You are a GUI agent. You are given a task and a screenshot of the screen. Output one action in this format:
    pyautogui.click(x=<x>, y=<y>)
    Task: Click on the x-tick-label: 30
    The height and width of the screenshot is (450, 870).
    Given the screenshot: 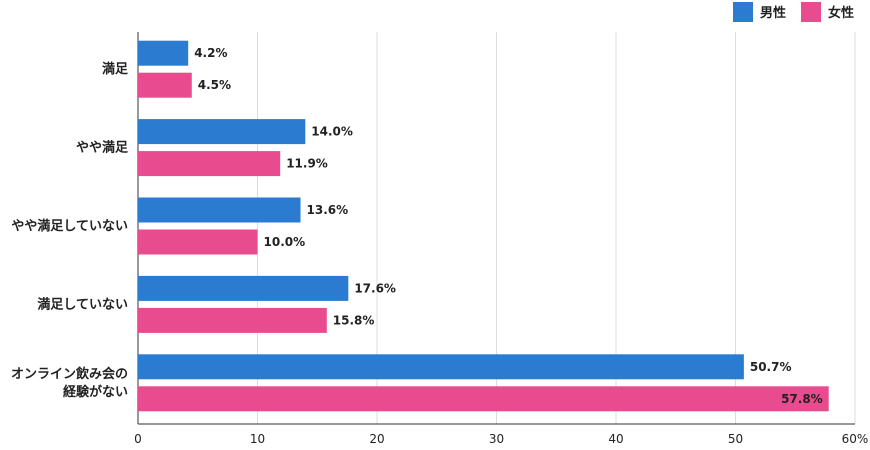 What is the action you would take?
    pyautogui.click(x=496, y=439)
    